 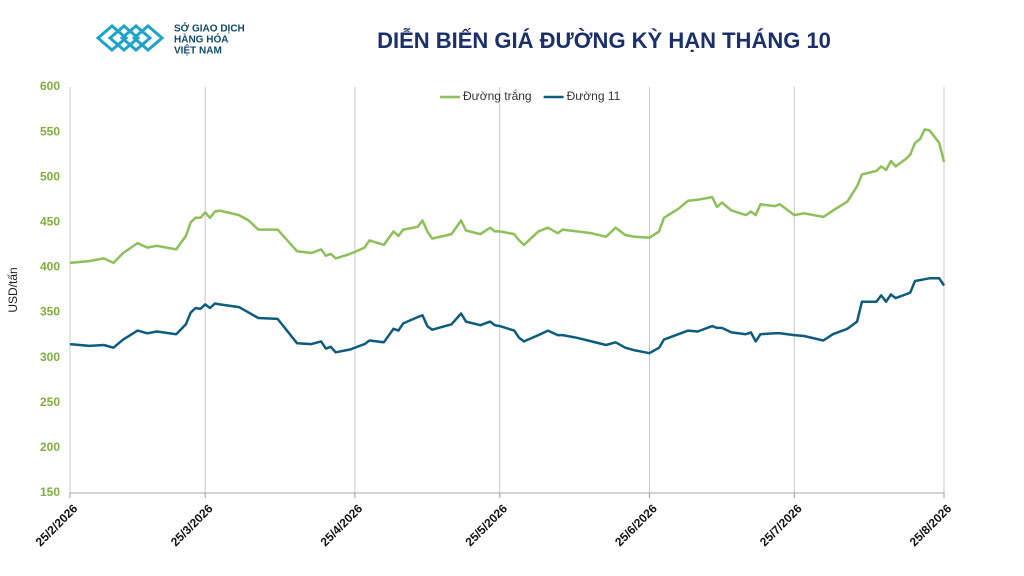 I want to click on y-tick-label: 300, so click(x=50, y=357).